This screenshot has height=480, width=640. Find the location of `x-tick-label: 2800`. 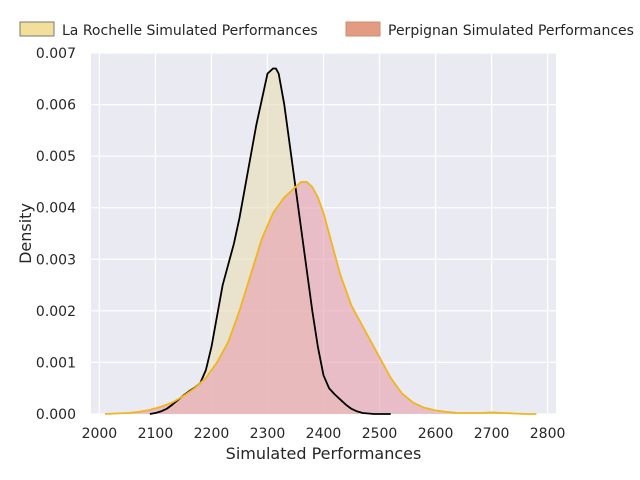

x-tick-label: 2800 is located at coordinates (548, 434).